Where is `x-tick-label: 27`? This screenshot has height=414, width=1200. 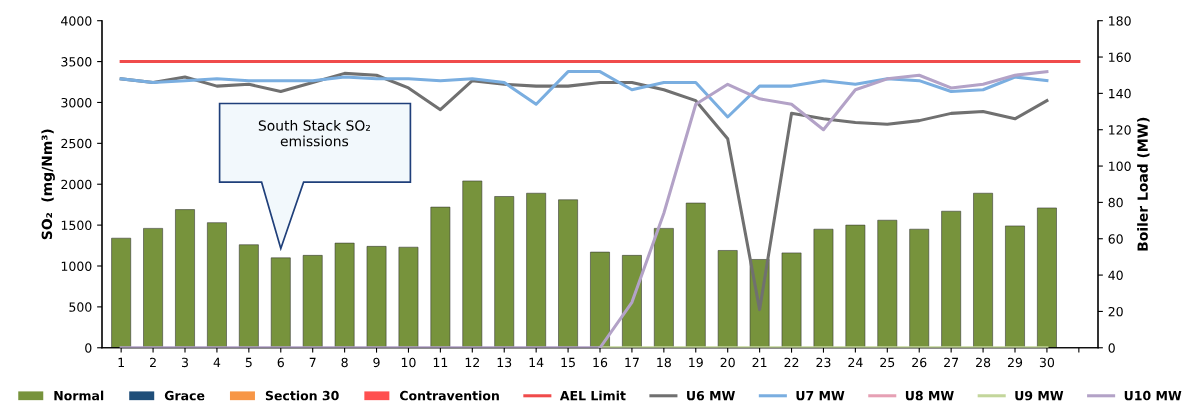
x-tick-label: 27 is located at coordinates (951, 362).